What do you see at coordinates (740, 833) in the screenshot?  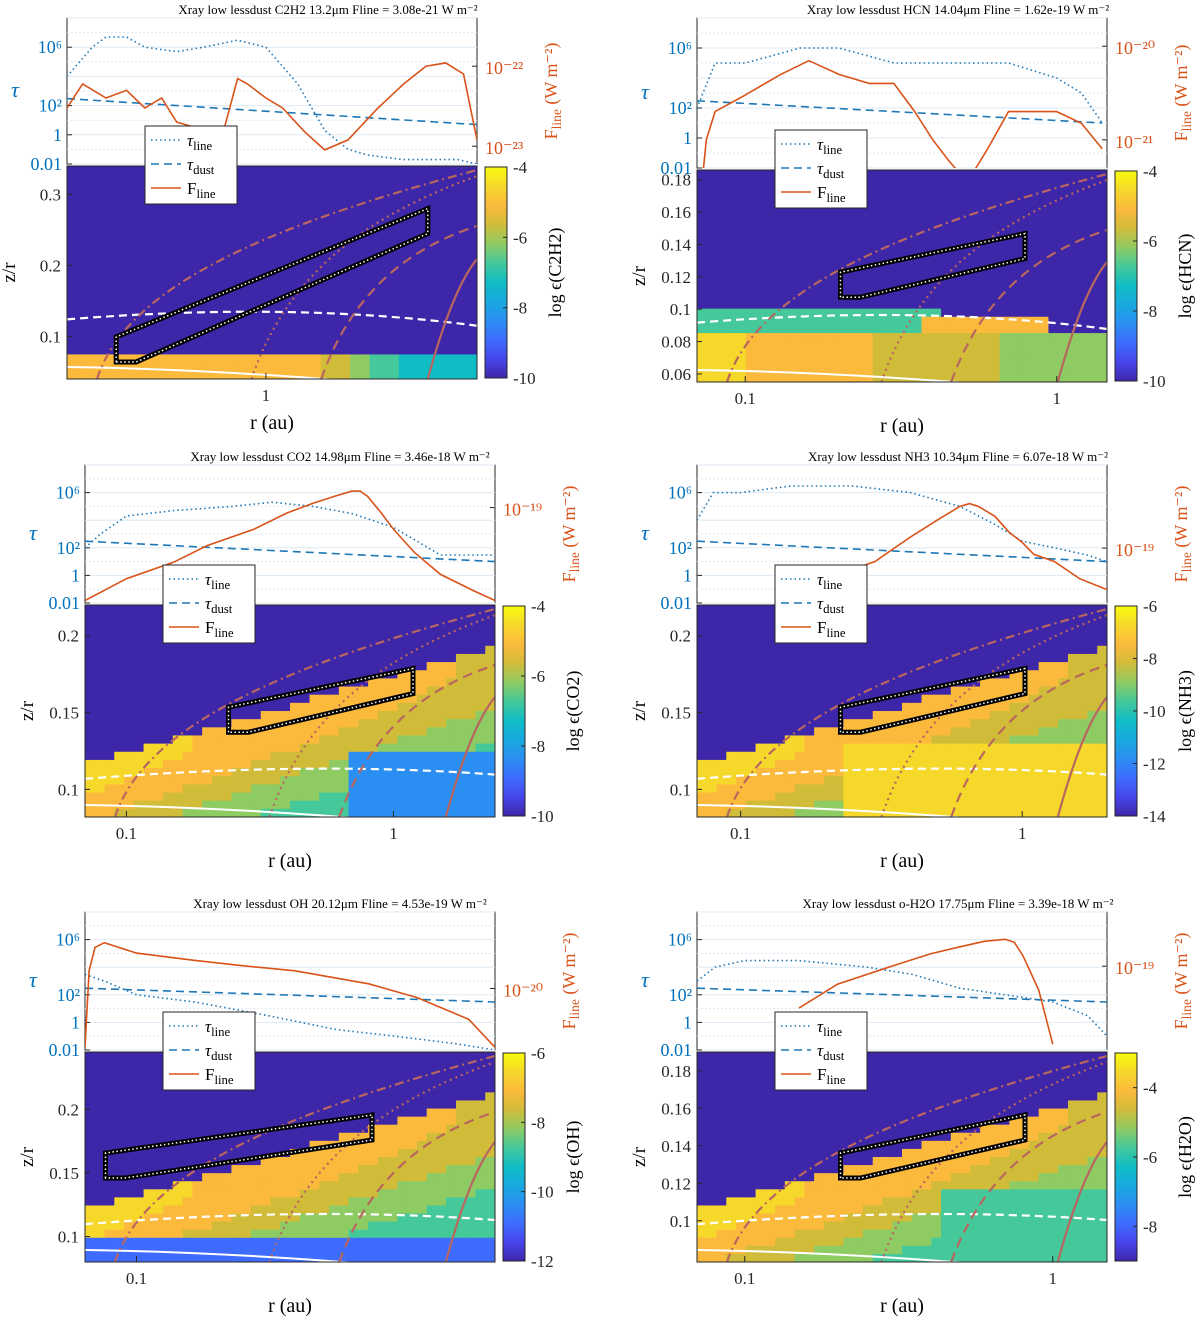 I see `x-tick-label: 0.1` at bounding box center [740, 833].